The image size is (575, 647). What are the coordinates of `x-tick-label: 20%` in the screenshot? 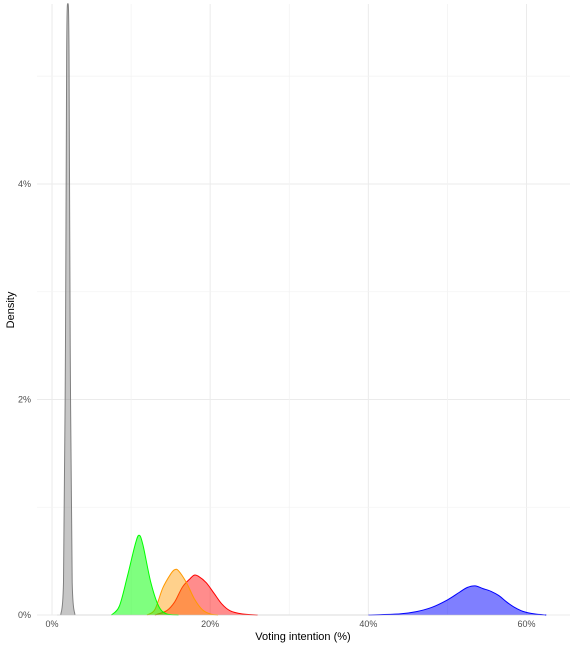 It's located at (210, 624).